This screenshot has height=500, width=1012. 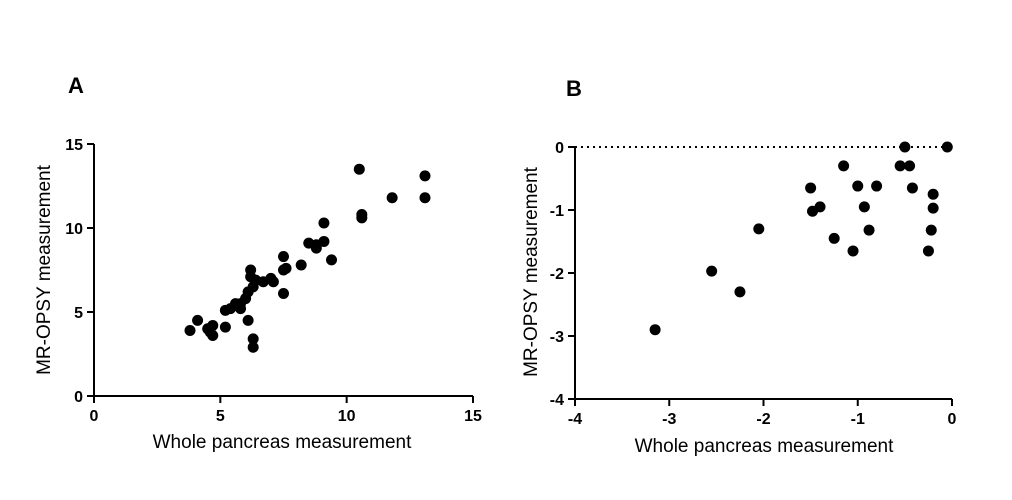 What do you see at coordinates (952, 419) in the screenshot?
I see `panel-b-x-tick-label: 0` at bounding box center [952, 419].